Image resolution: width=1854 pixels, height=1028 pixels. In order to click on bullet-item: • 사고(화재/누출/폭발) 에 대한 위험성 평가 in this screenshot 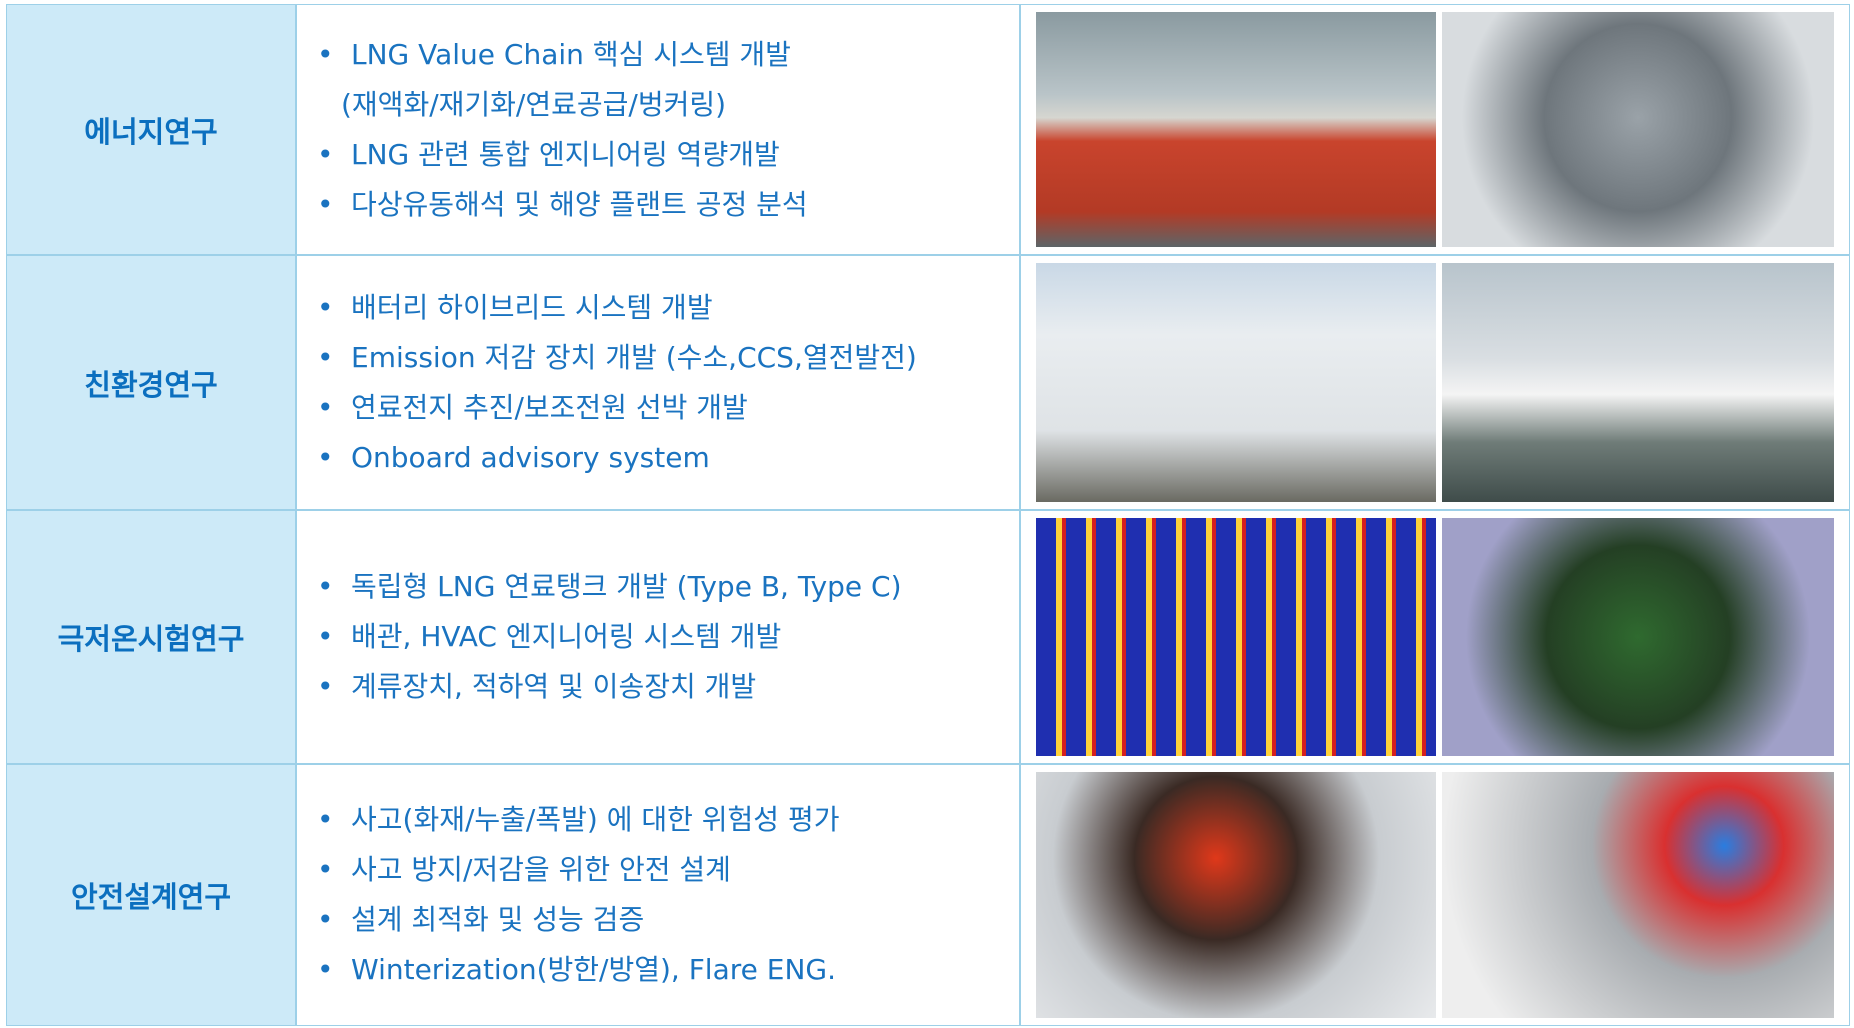, I will do `click(665, 820)`.